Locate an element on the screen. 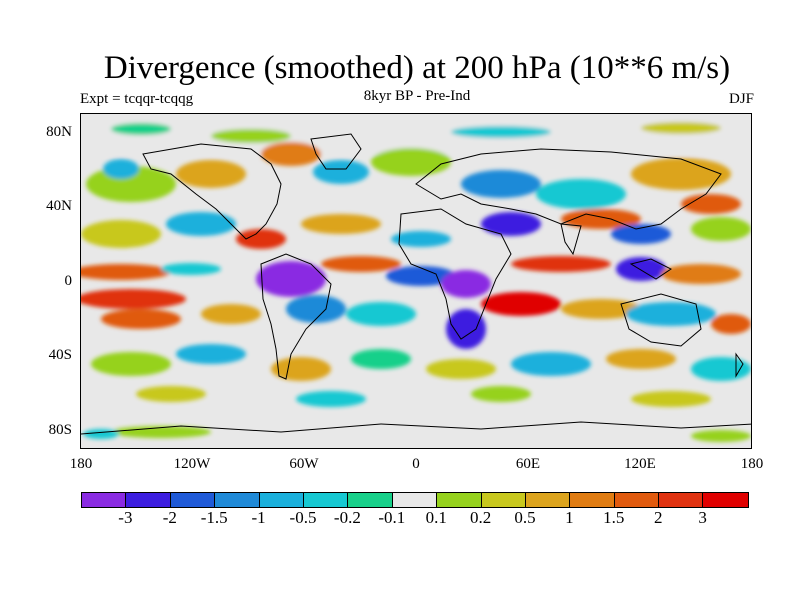  y-tick-label: 40N is located at coordinates (59, 206).